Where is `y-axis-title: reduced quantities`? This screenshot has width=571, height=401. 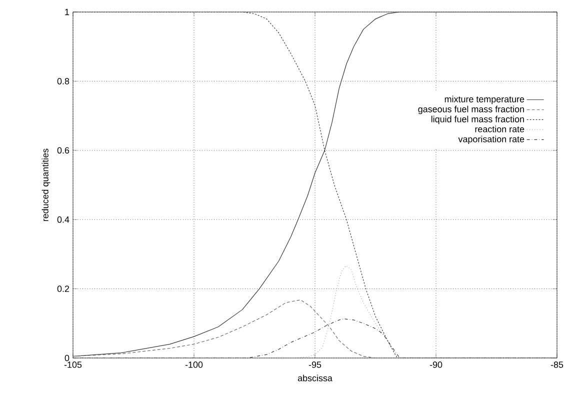
y-axis-title: reduced quantities is located at coordinates (46, 185).